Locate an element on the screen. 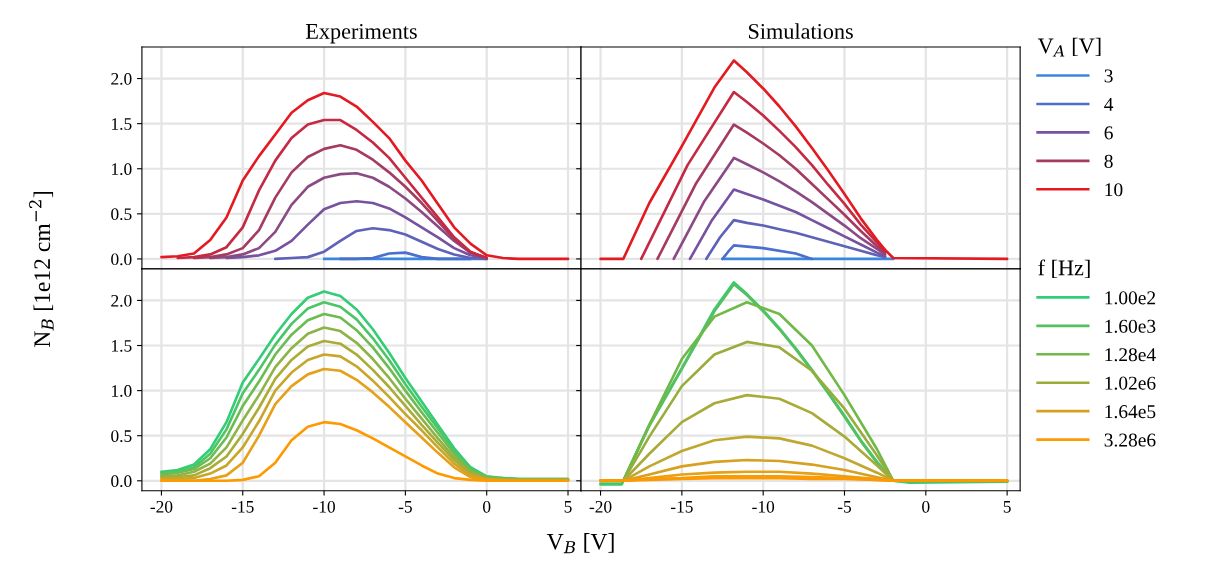  chart-title: Experiments is located at coordinates (361, 33).